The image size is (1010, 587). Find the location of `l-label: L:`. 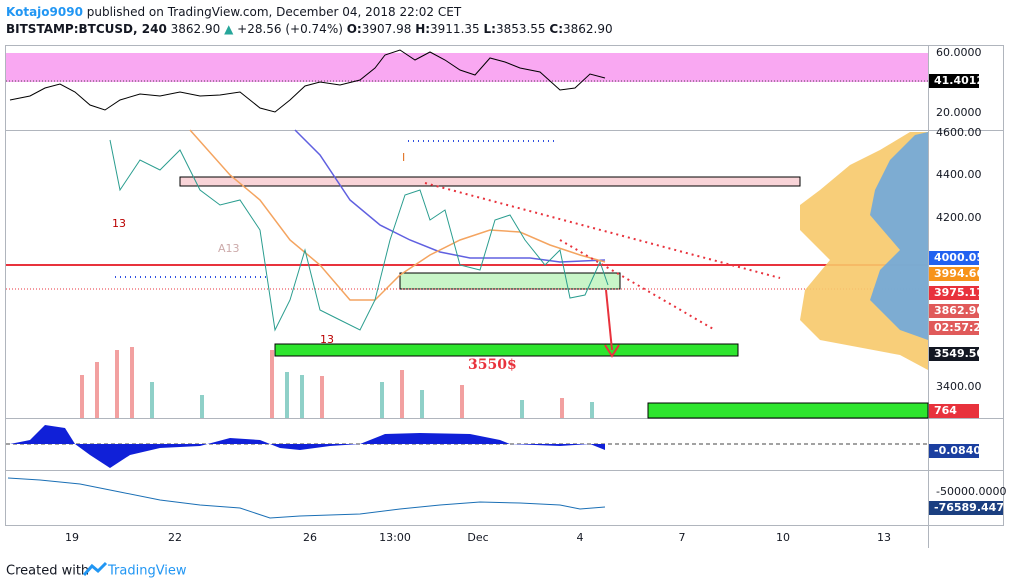

l-label: L: is located at coordinates (489, 29).